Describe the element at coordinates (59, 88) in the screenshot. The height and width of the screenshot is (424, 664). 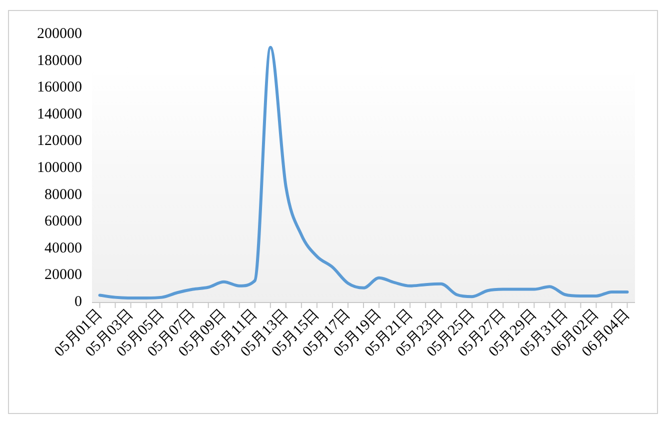
I see `y-tick-label: 160000` at that location.